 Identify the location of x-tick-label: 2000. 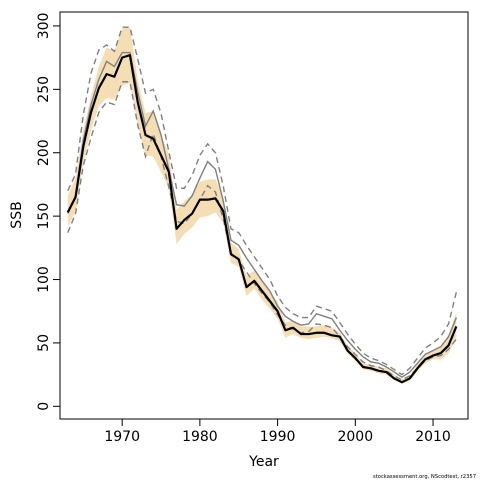
(355, 437).